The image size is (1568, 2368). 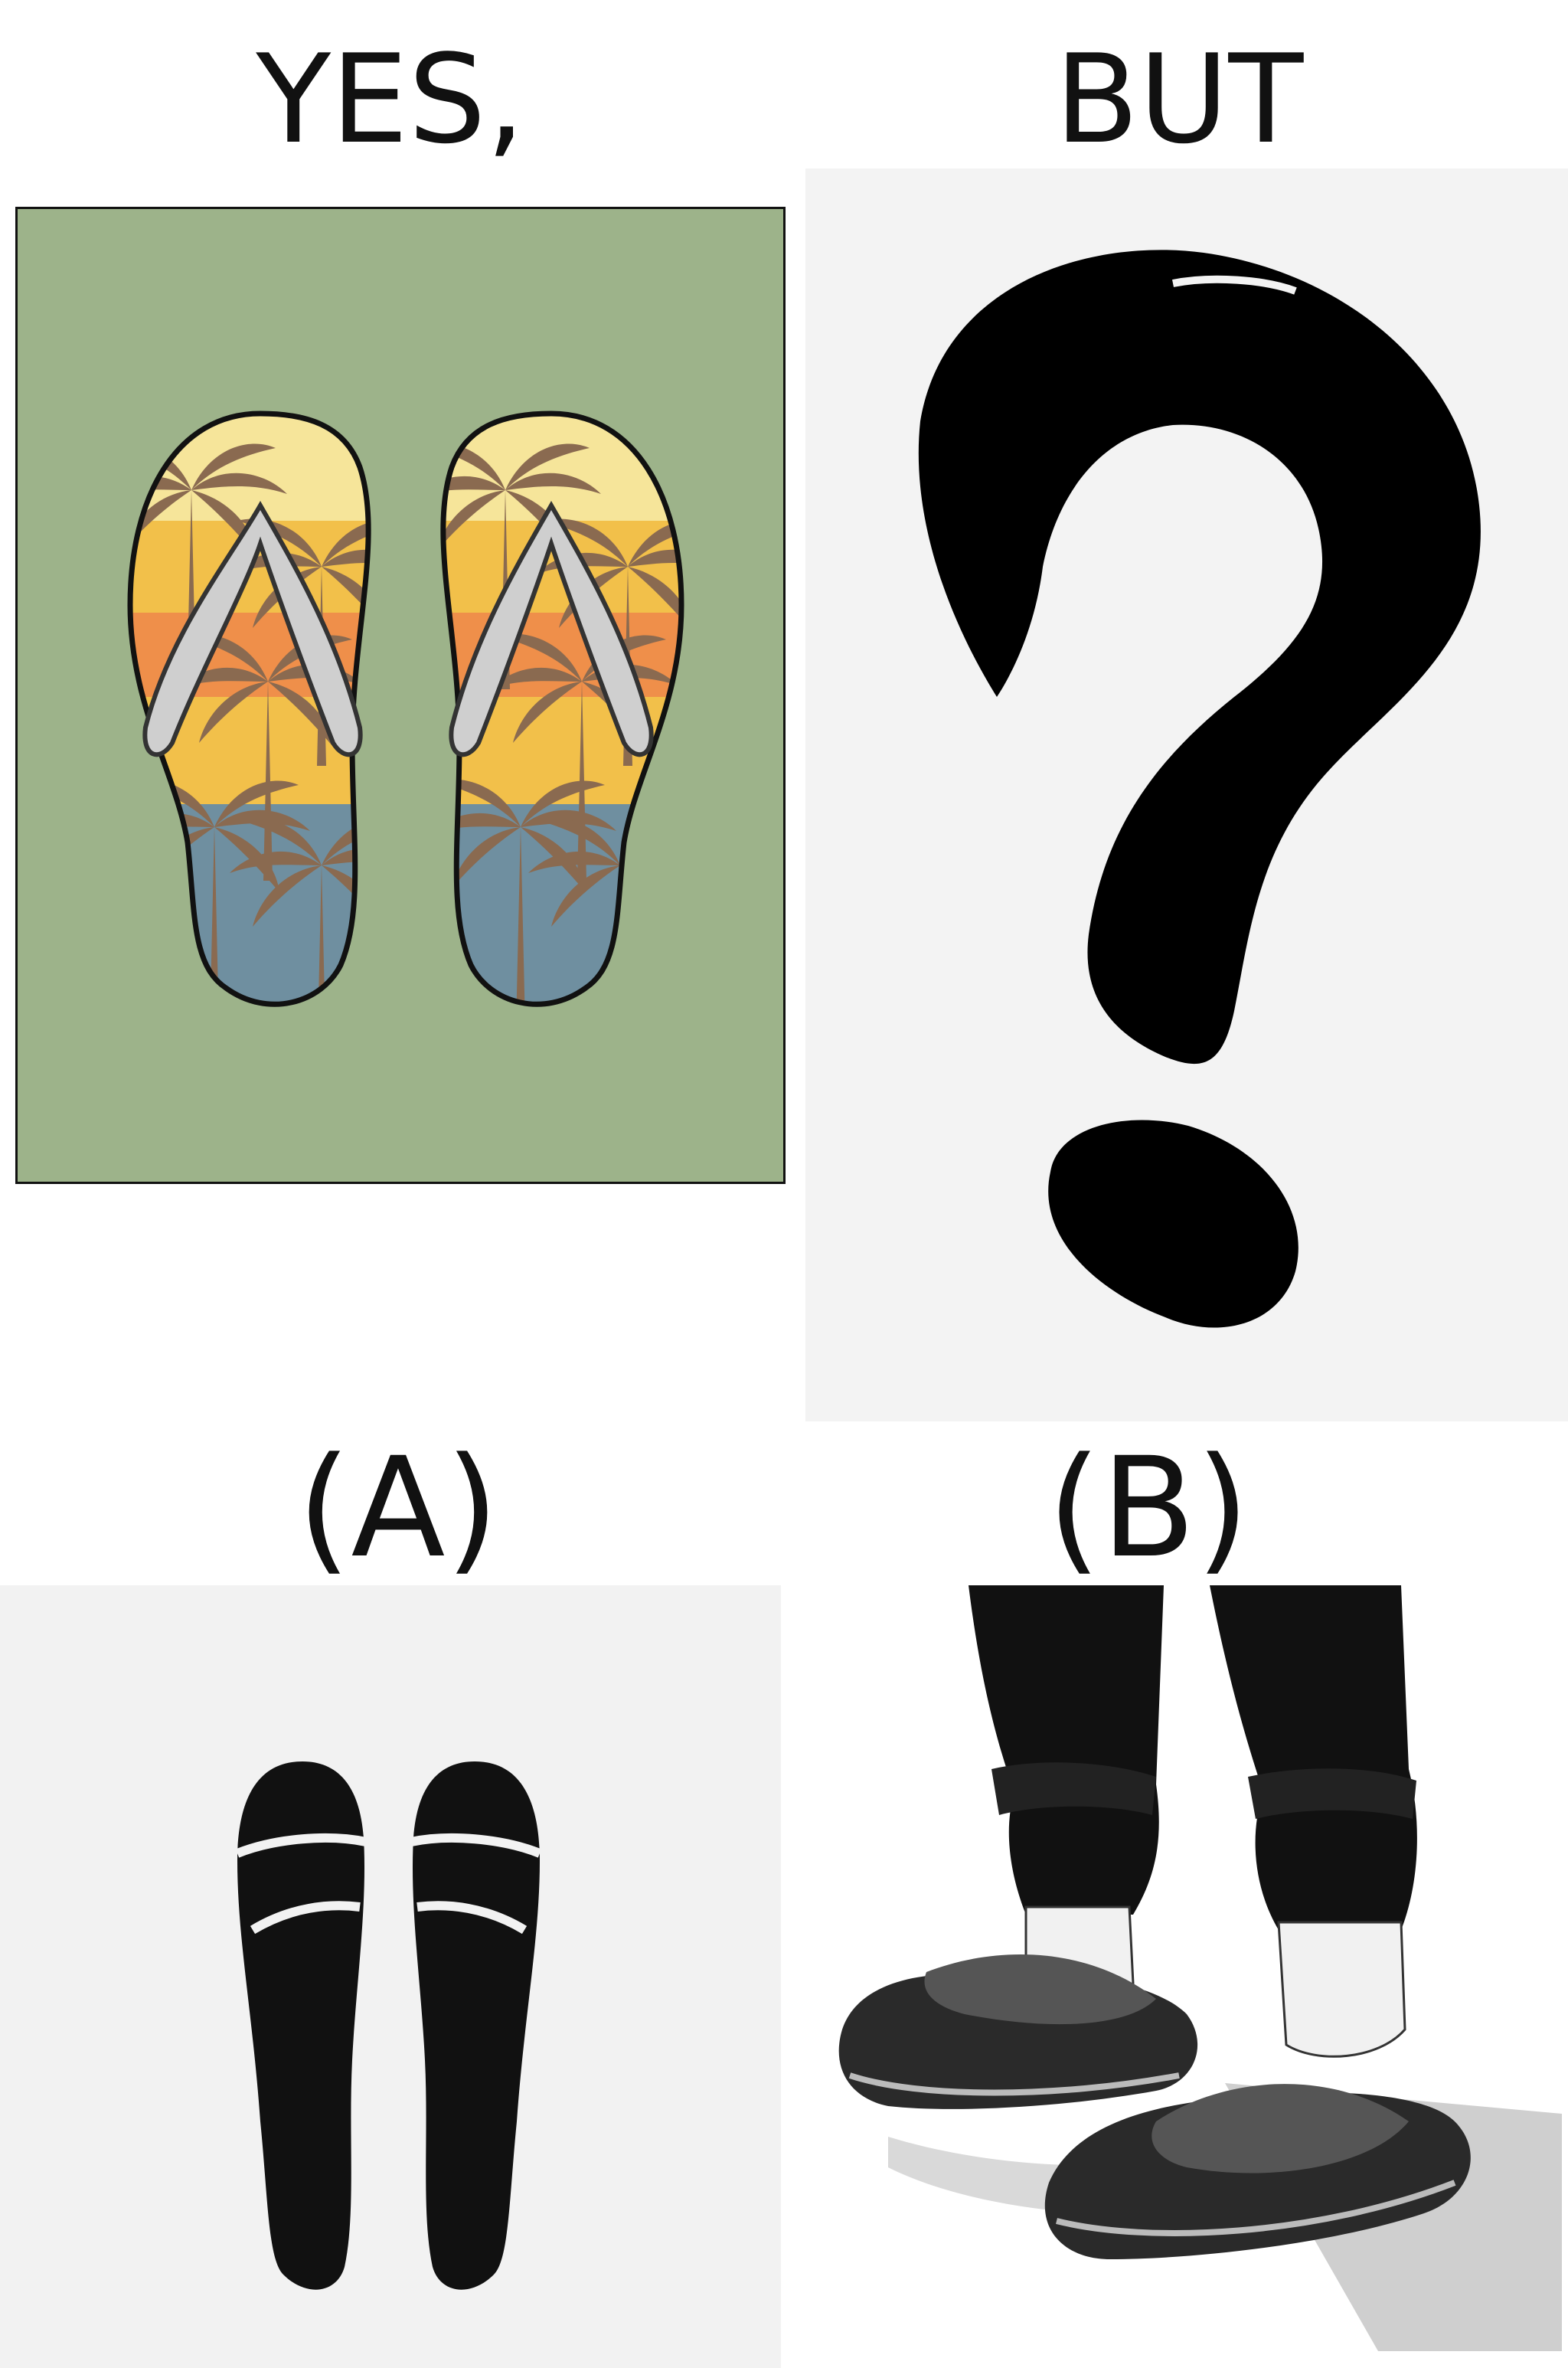 I want to click on option-b-label: (B), so click(x=1148, y=1508).